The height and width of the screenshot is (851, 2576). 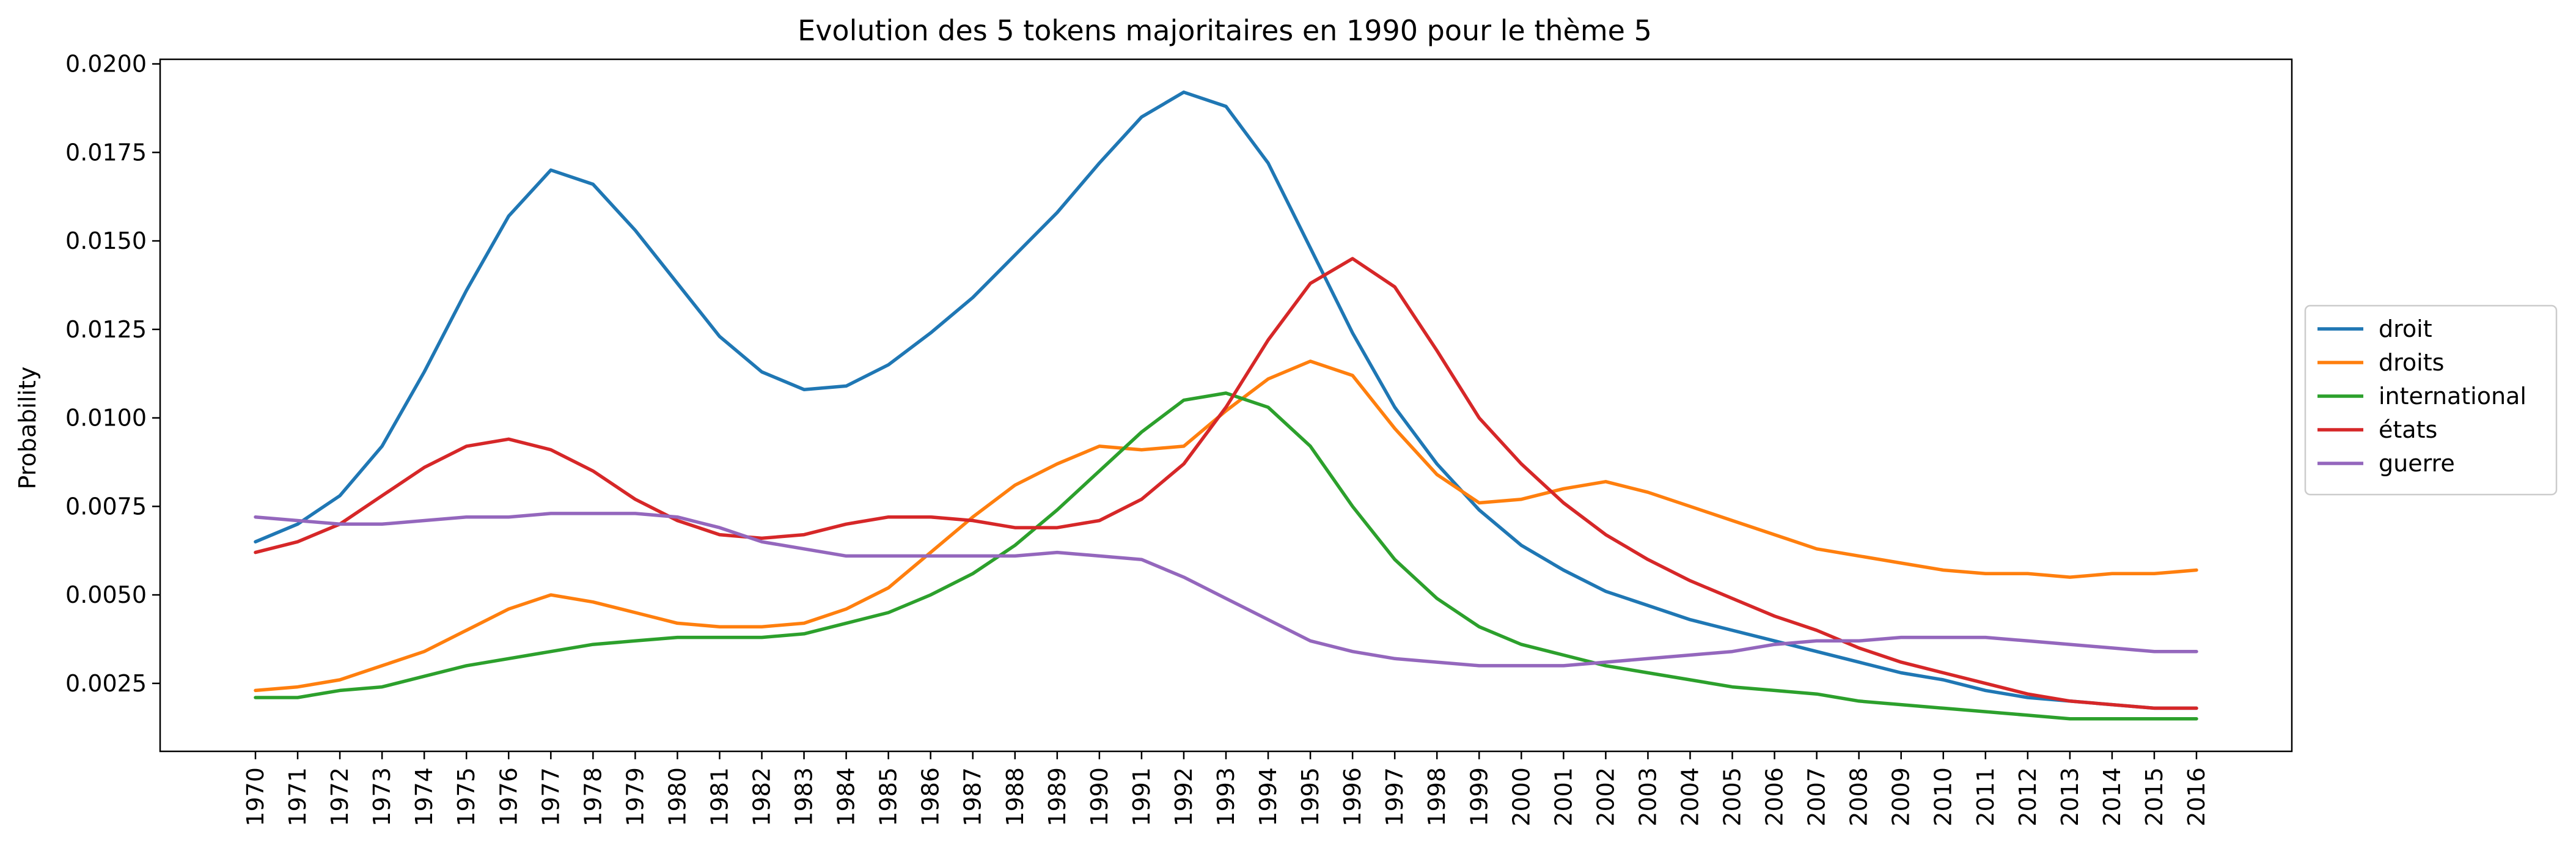 What do you see at coordinates (804, 797) in the screenshot?
I see `x-tick-label: 1983` at bounding box center [804, 797].